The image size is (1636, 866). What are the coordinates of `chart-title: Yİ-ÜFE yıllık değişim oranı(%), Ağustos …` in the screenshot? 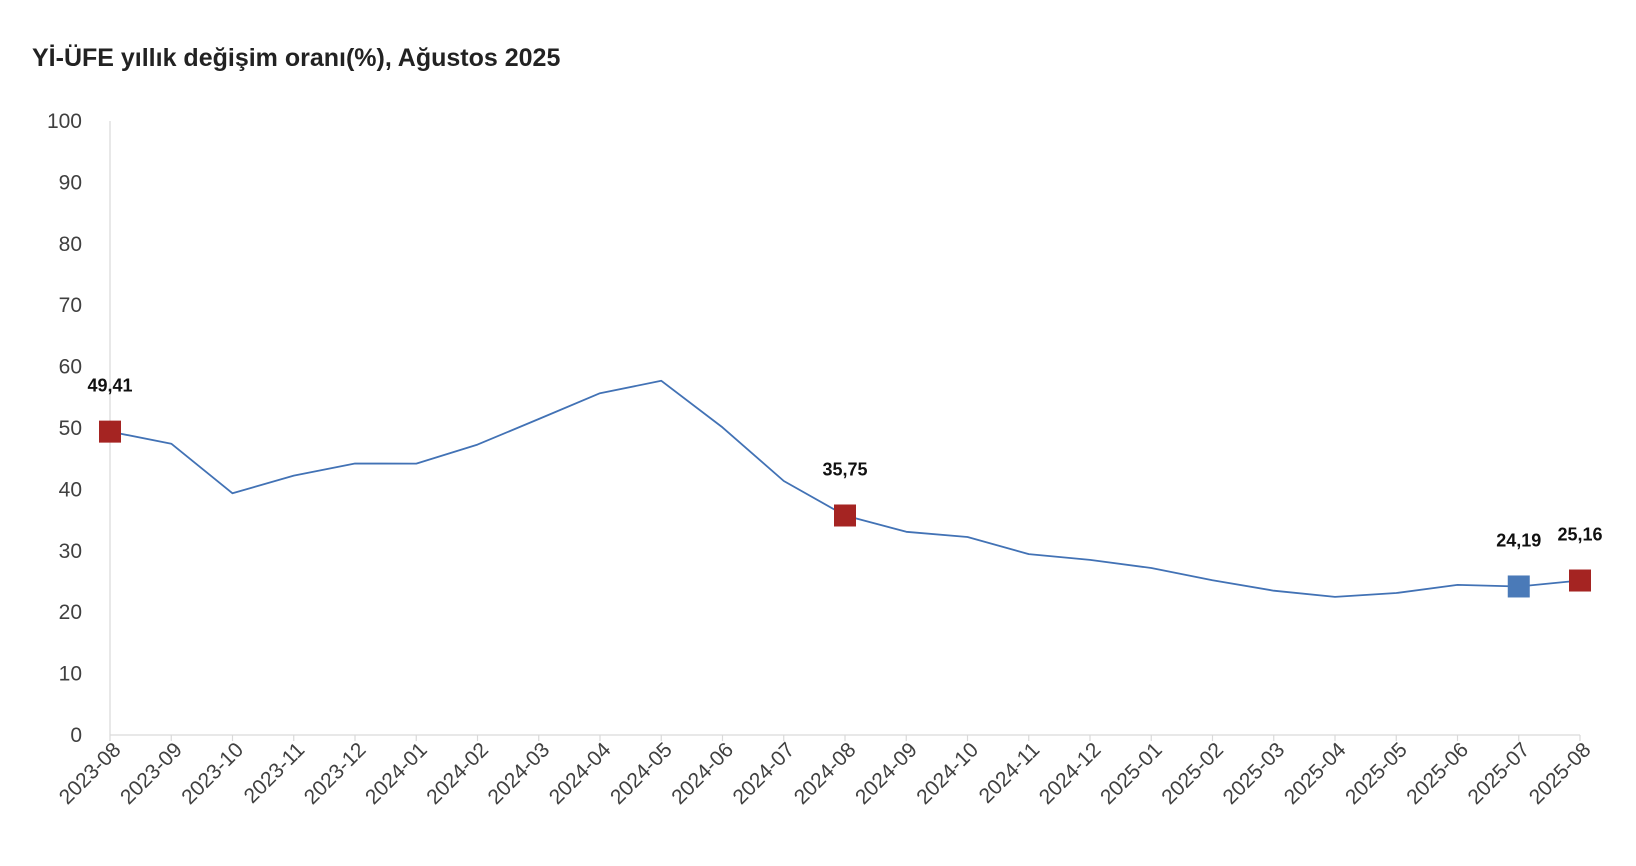 It's located at (296, 58).